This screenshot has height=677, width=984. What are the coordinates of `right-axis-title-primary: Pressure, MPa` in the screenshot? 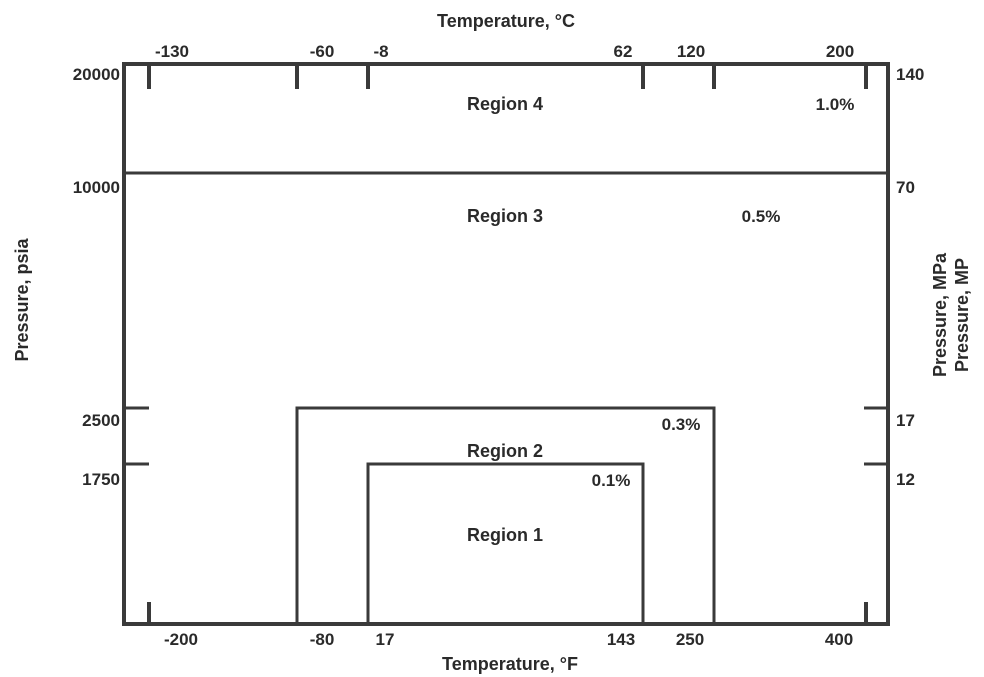 It's located at (940, 314).